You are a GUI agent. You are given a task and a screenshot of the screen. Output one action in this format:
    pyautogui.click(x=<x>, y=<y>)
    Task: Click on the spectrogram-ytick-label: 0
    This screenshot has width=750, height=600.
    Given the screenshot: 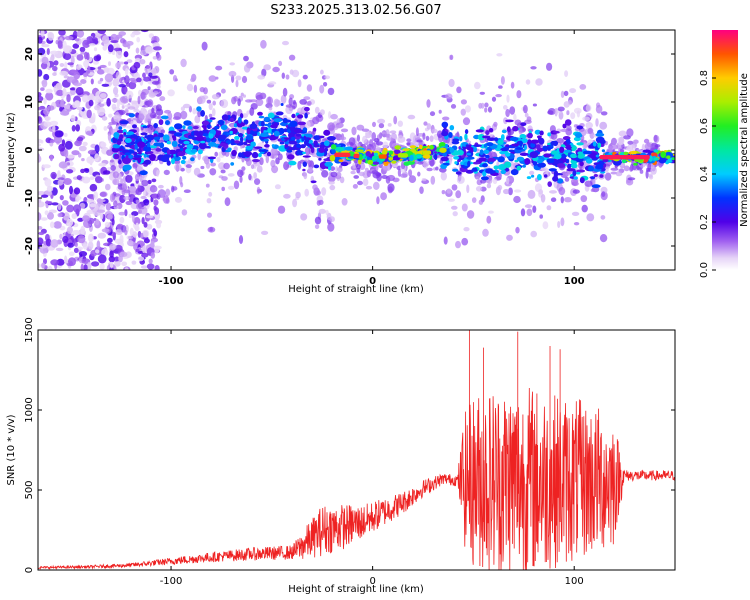 What is the action you would take?
    pyautogui.click(x=29, y=149)
    